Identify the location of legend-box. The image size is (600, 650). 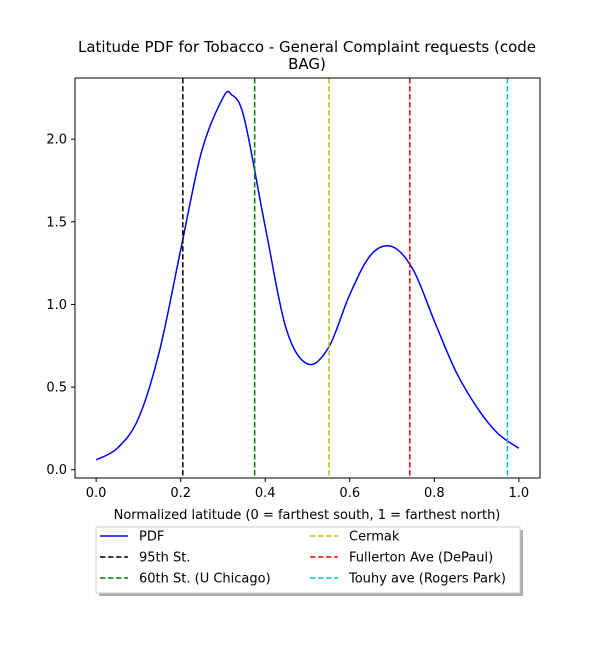
(308, 560).